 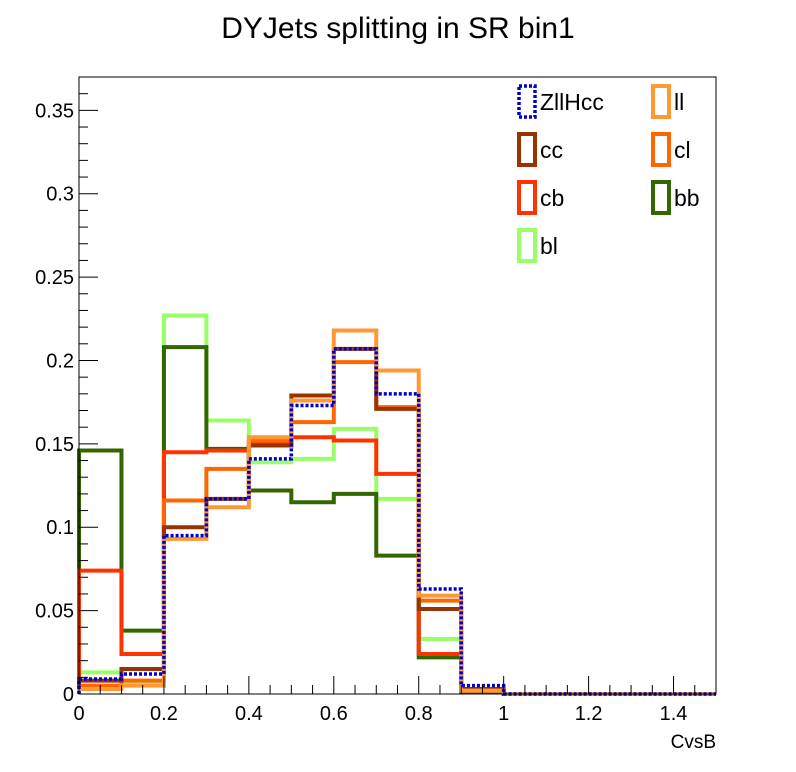 What do you see at coordinates (552, 198) in the screenshot?
I see `legend-label-cb: cb` at bounding box center [552, 198].